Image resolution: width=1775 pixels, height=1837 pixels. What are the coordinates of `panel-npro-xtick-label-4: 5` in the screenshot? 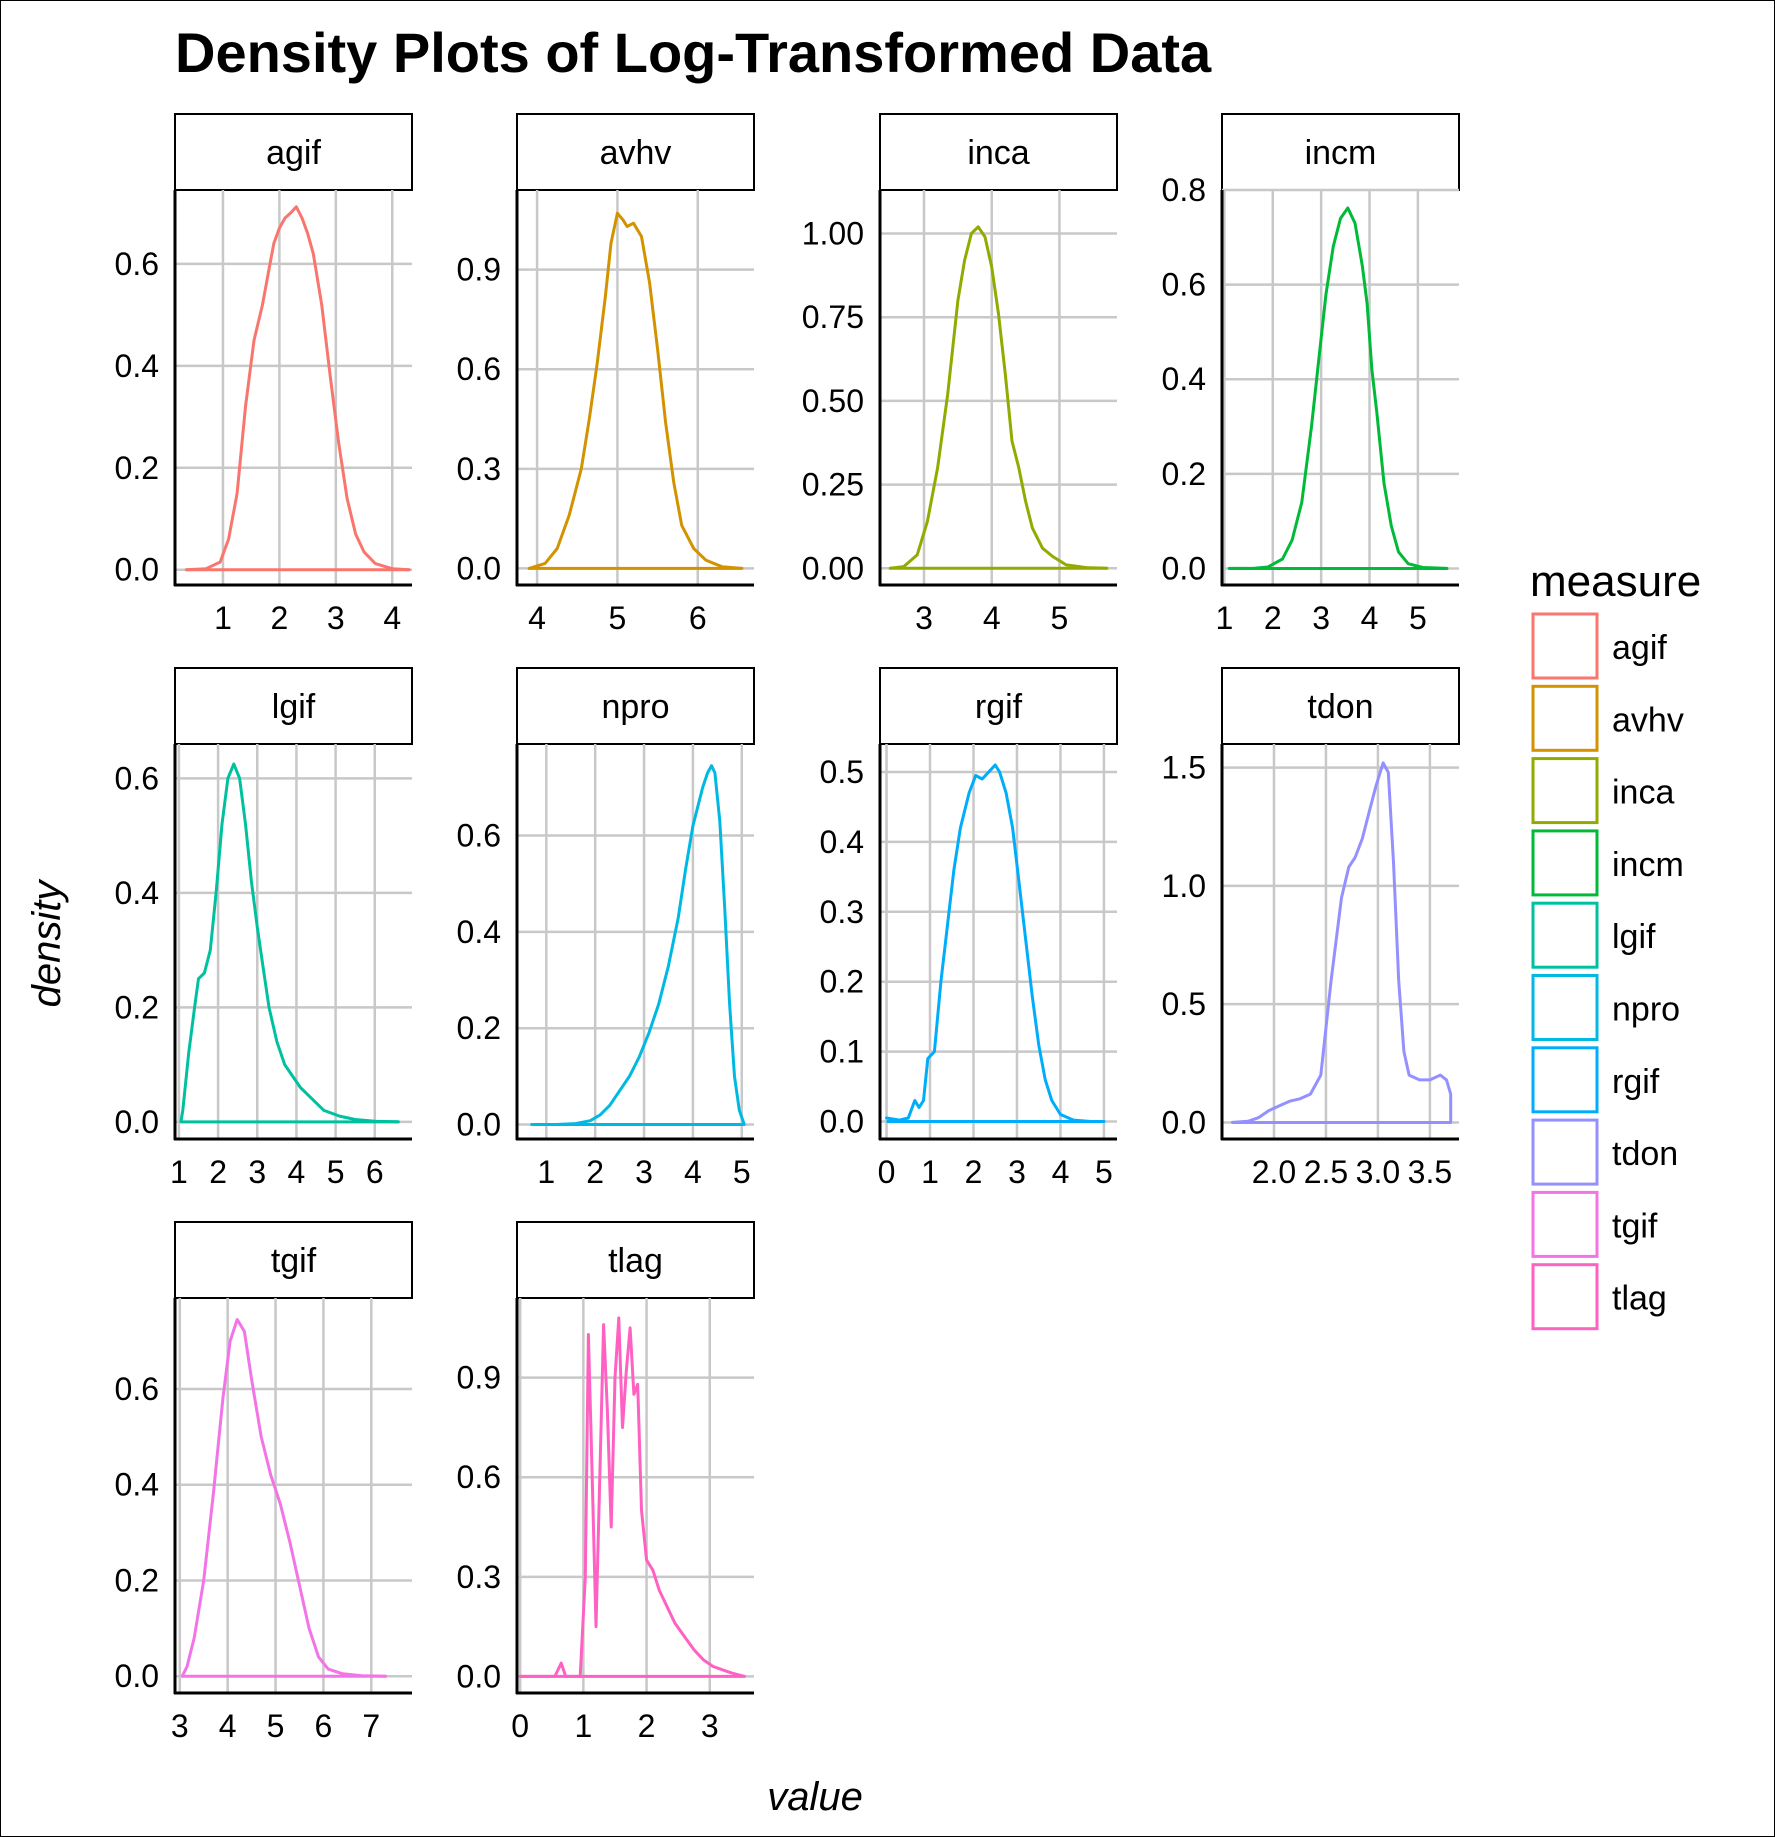 It's located at (742, 1172).